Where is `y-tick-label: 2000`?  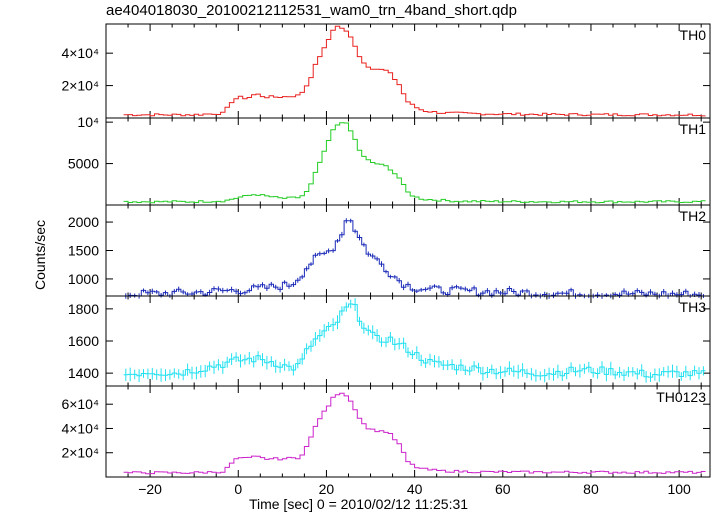
y-tick-label: 2000 is located at coordinates (83, 222).